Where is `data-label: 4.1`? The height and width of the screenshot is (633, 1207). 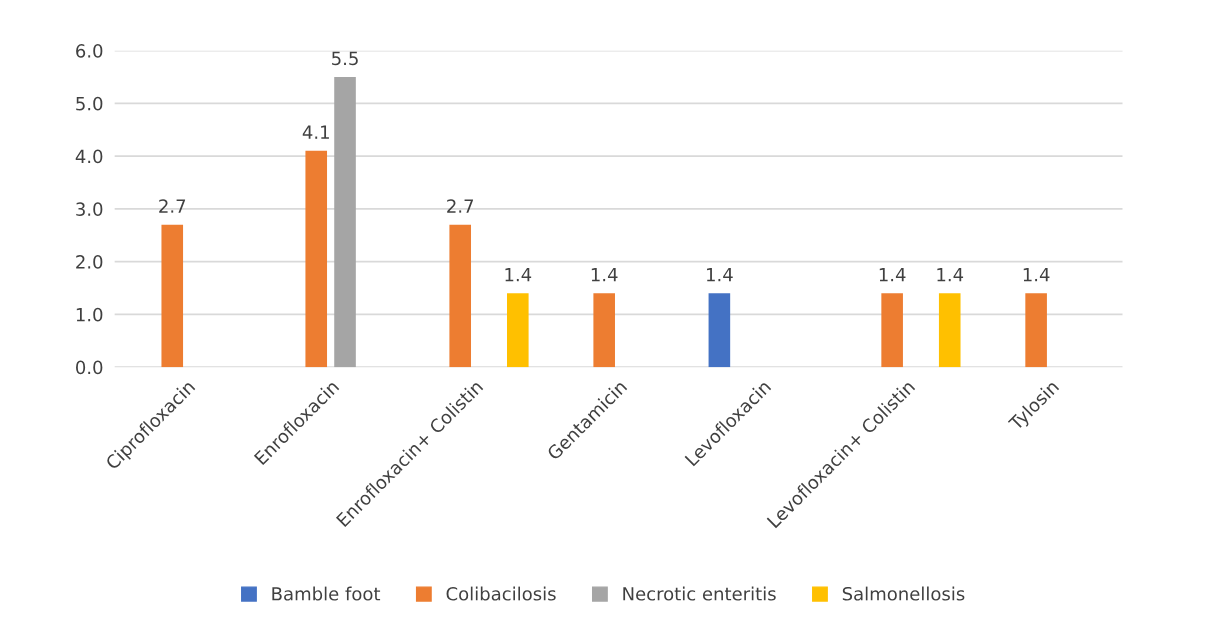 data-label: 4.1 is located at coordinates (315, 132).